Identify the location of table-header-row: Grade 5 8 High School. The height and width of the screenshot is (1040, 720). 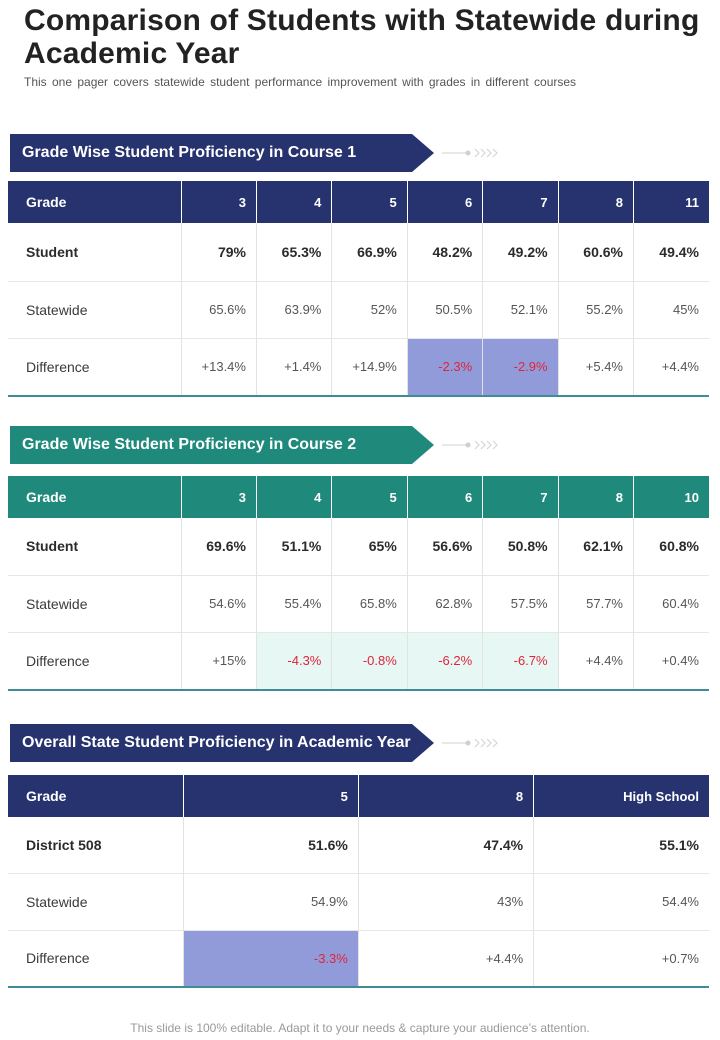
(358, 796).